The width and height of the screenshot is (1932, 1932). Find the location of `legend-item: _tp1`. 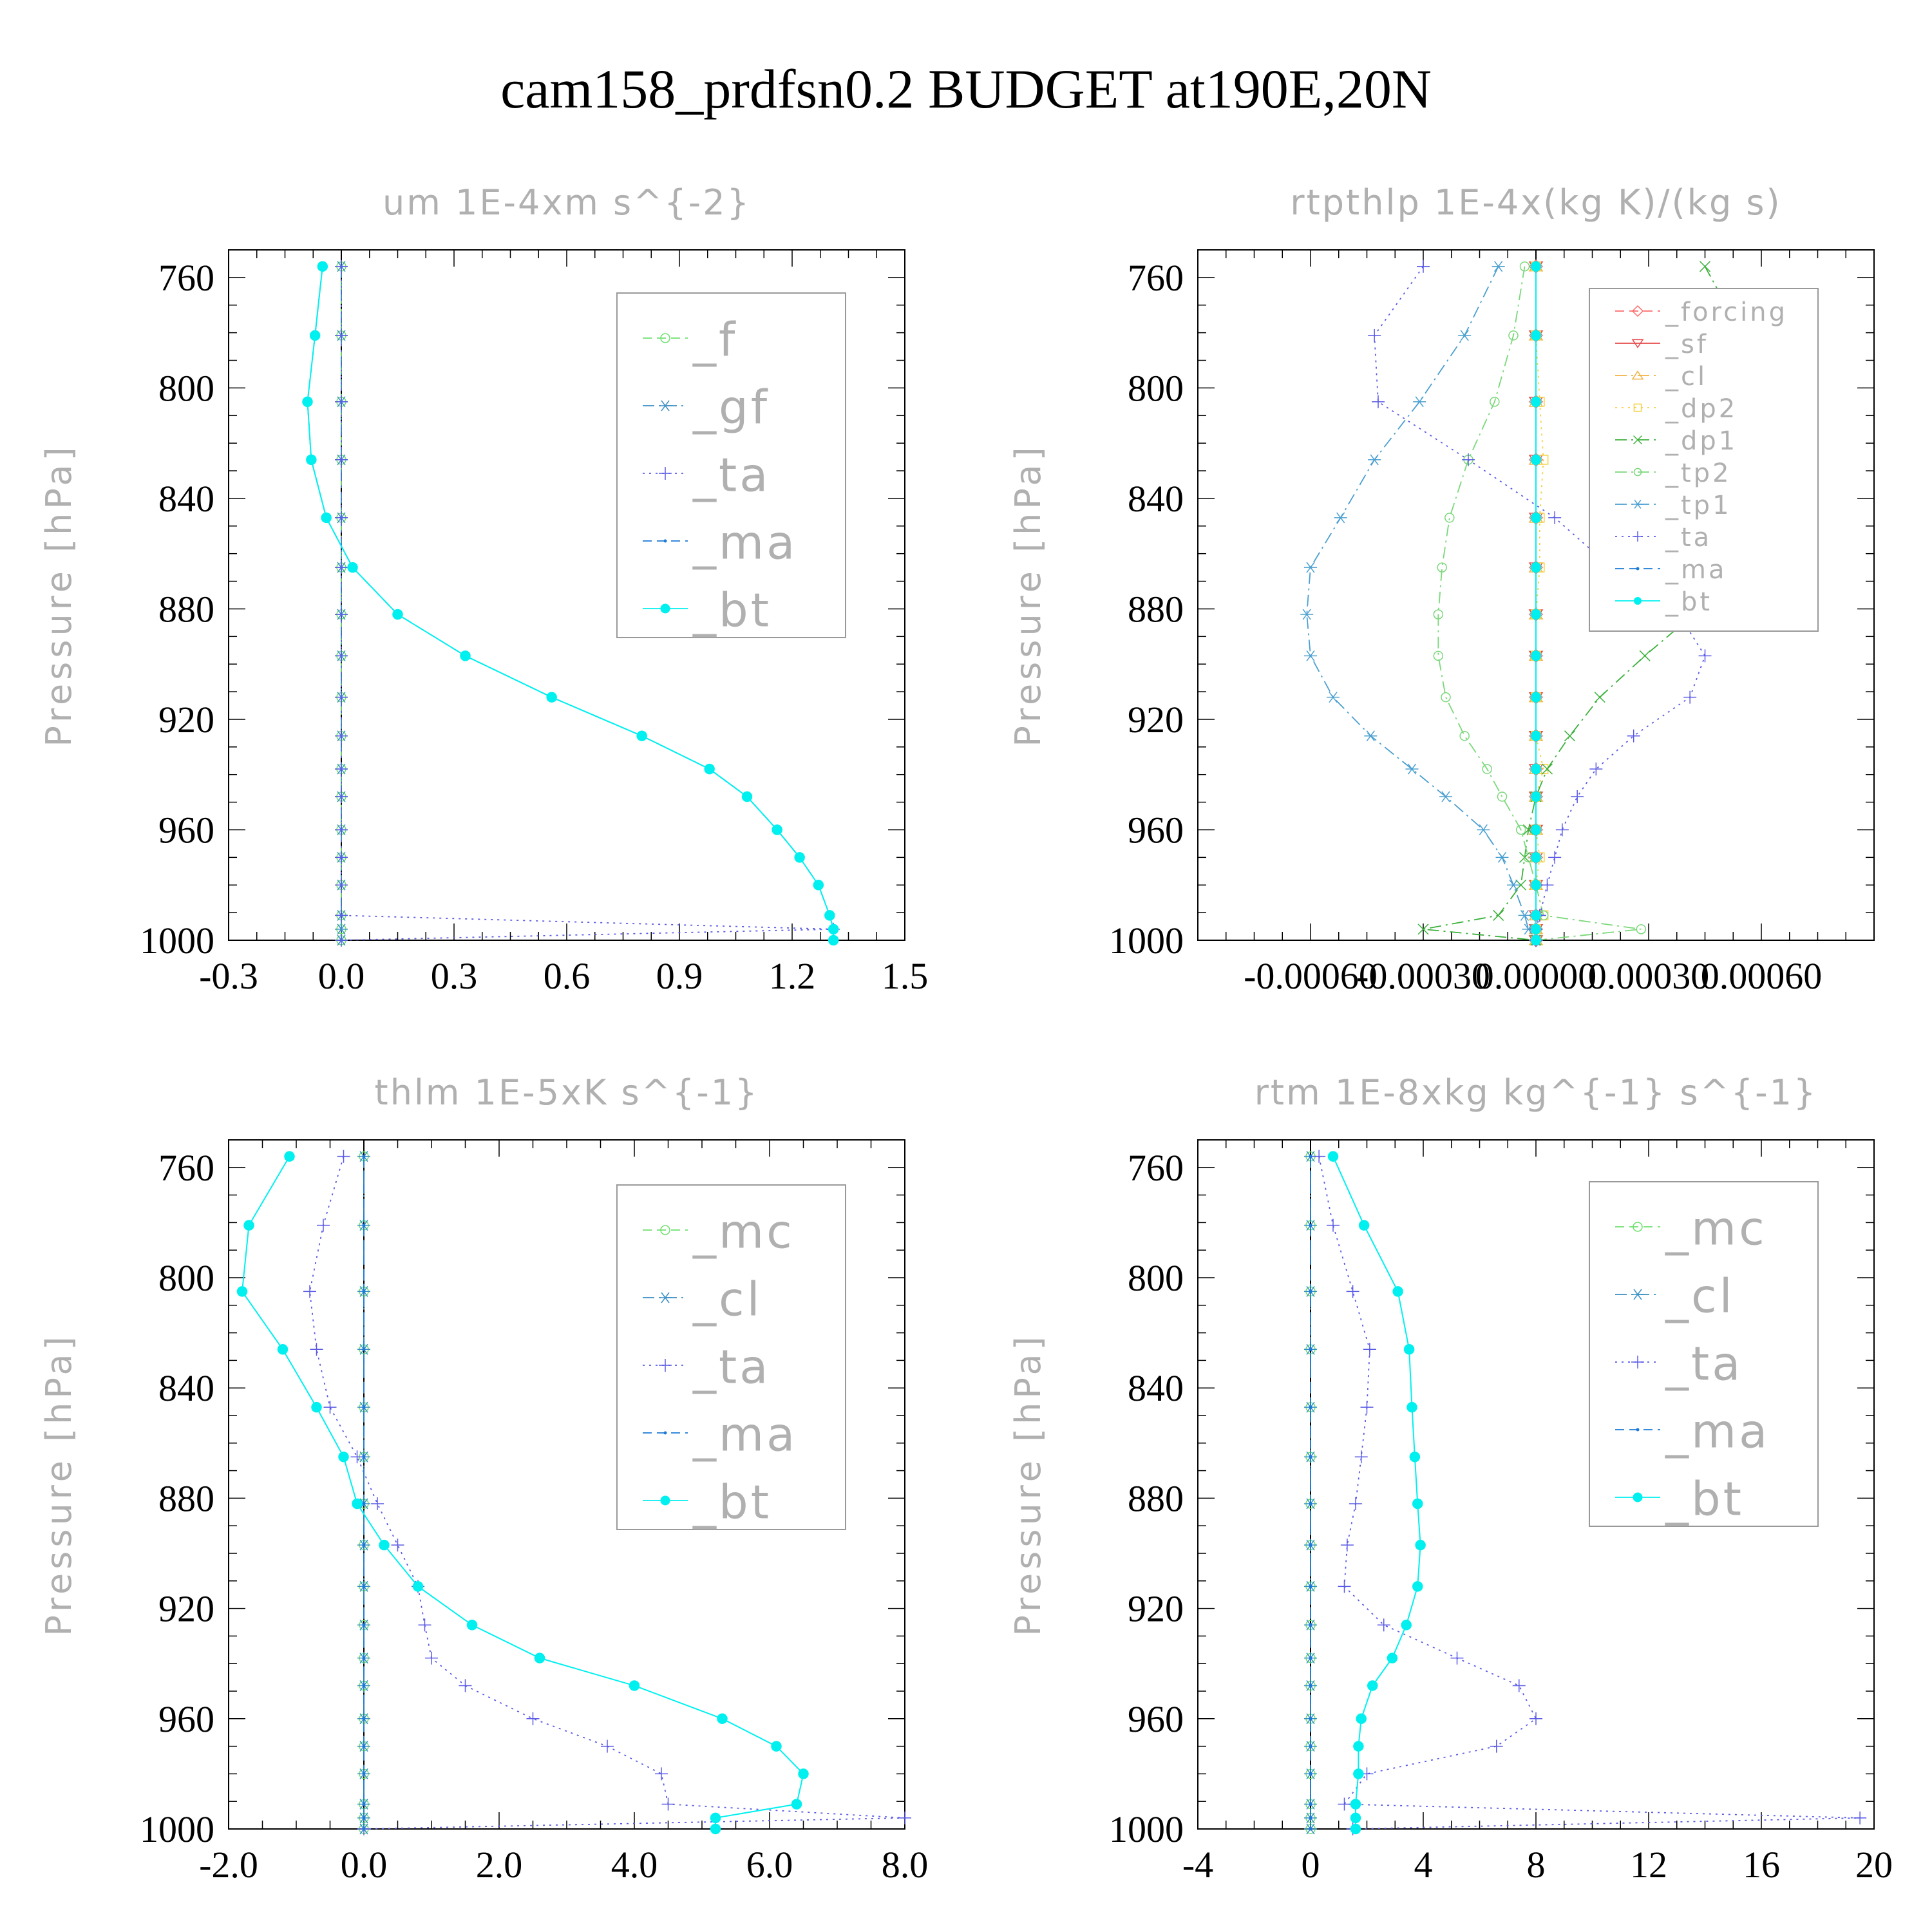

legend-item: _tp1 is located at coordinates (1672, 506).